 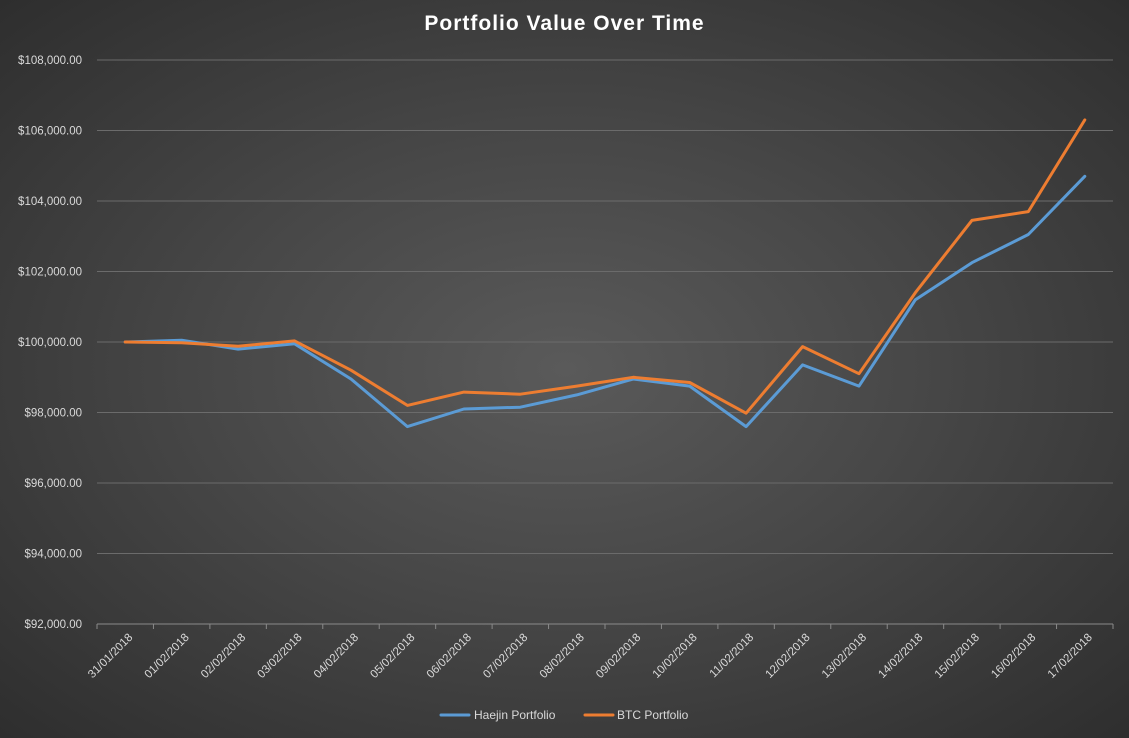 I want to click on y-tick-label: $92,000.00, so click(x=53, y=625).